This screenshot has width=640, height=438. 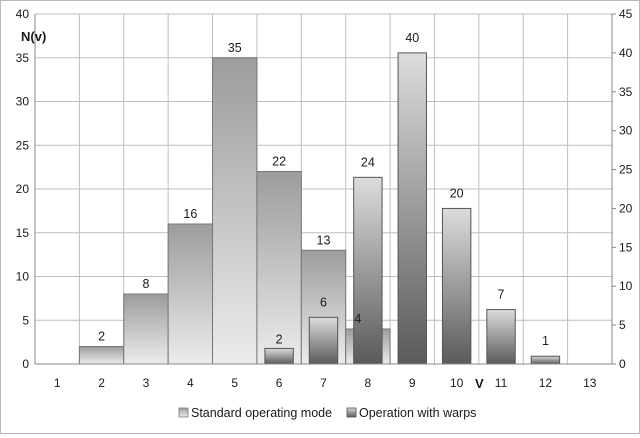 What do you see at coordinates (23, 189) in the screenshot?
I see `y-left-tick-label: 20` at bounding box center [23, 189].